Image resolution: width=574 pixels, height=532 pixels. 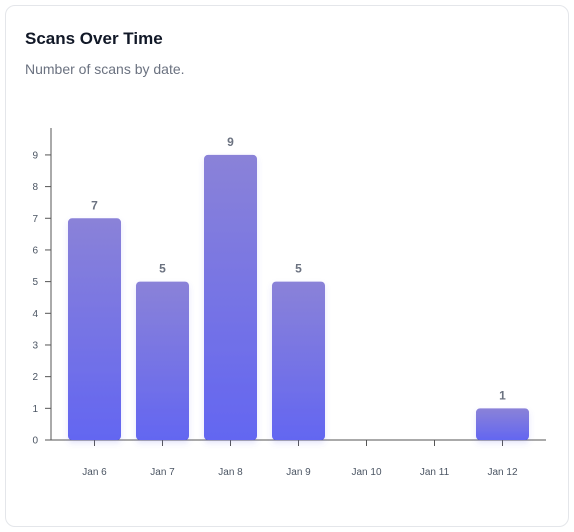 I want to click on bar-value-label: 7, so click(x=94, y=205).